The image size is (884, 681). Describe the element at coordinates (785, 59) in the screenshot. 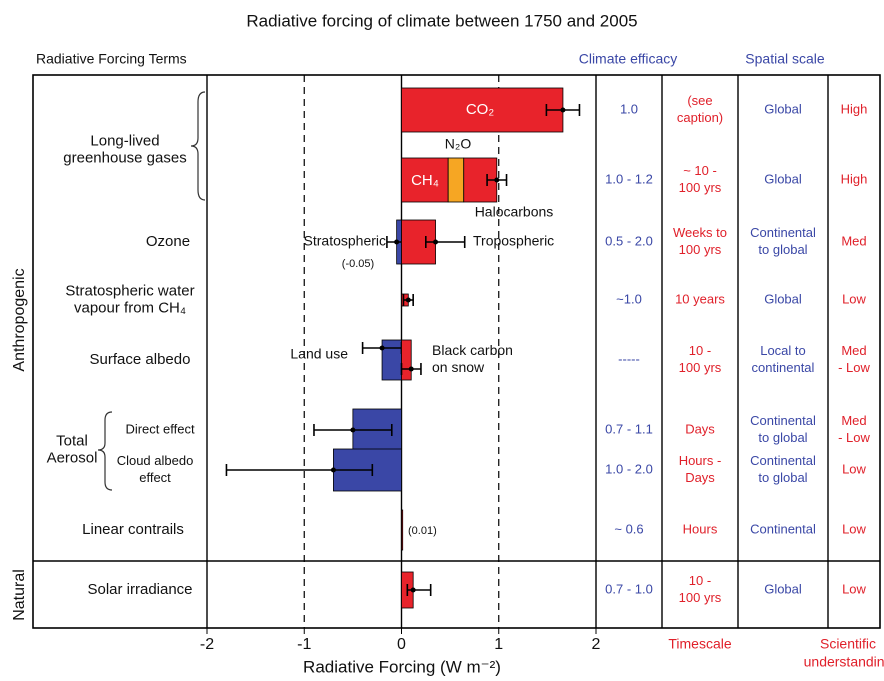

I see `header: Spatial scale` at that location.